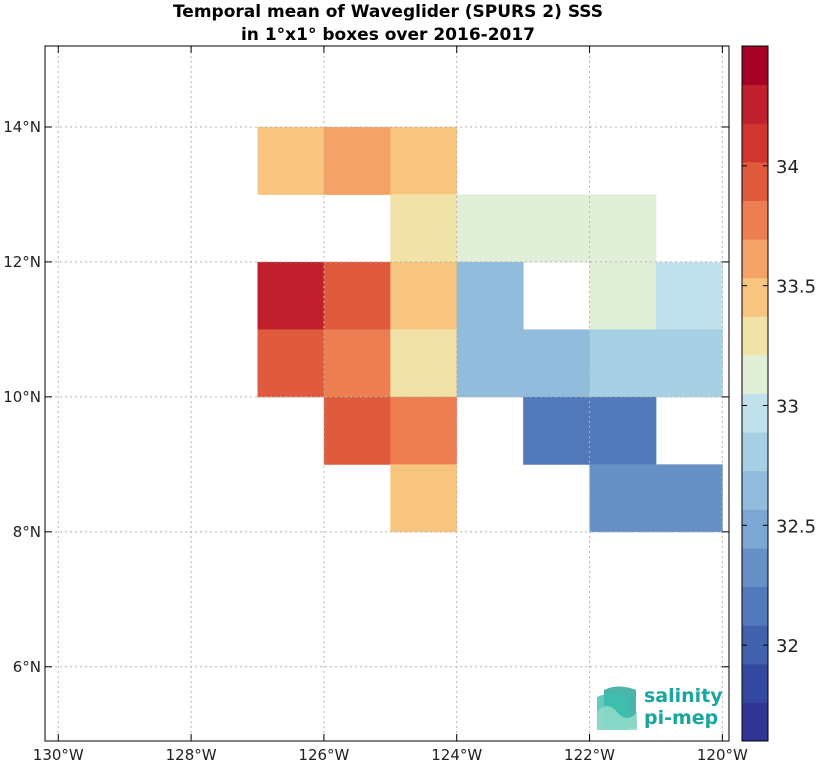 This screenshot has height=763, width=818. I want to click on y-tick-label-2: 10°N, so click(22, 397).